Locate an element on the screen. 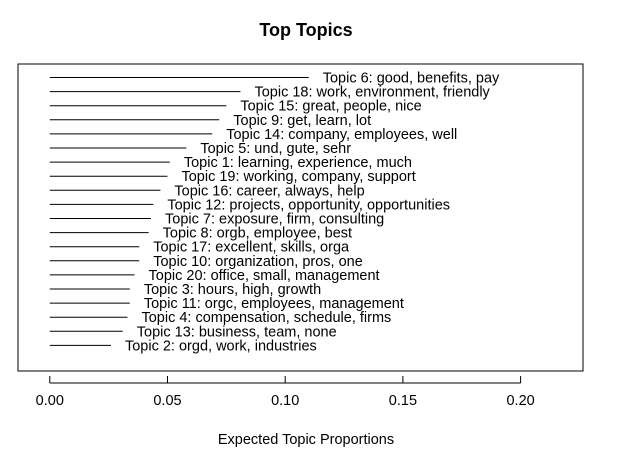 This screenshot has width=622, height=466. topic-label: Topic 5: und, gute, sehr is located at coordinates (275, 149).